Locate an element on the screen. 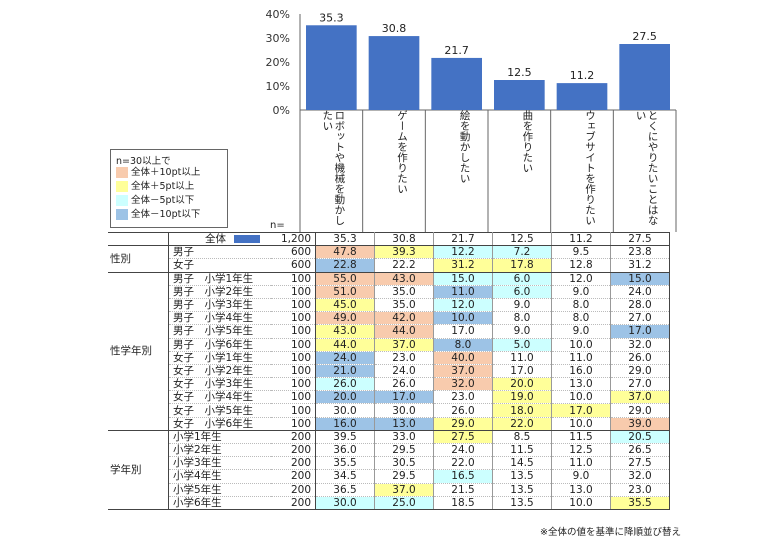 Image resolution: width=780 pixels, height=540 pixels. bar-value-label: 30.8 is located at coordinates (394, 28).